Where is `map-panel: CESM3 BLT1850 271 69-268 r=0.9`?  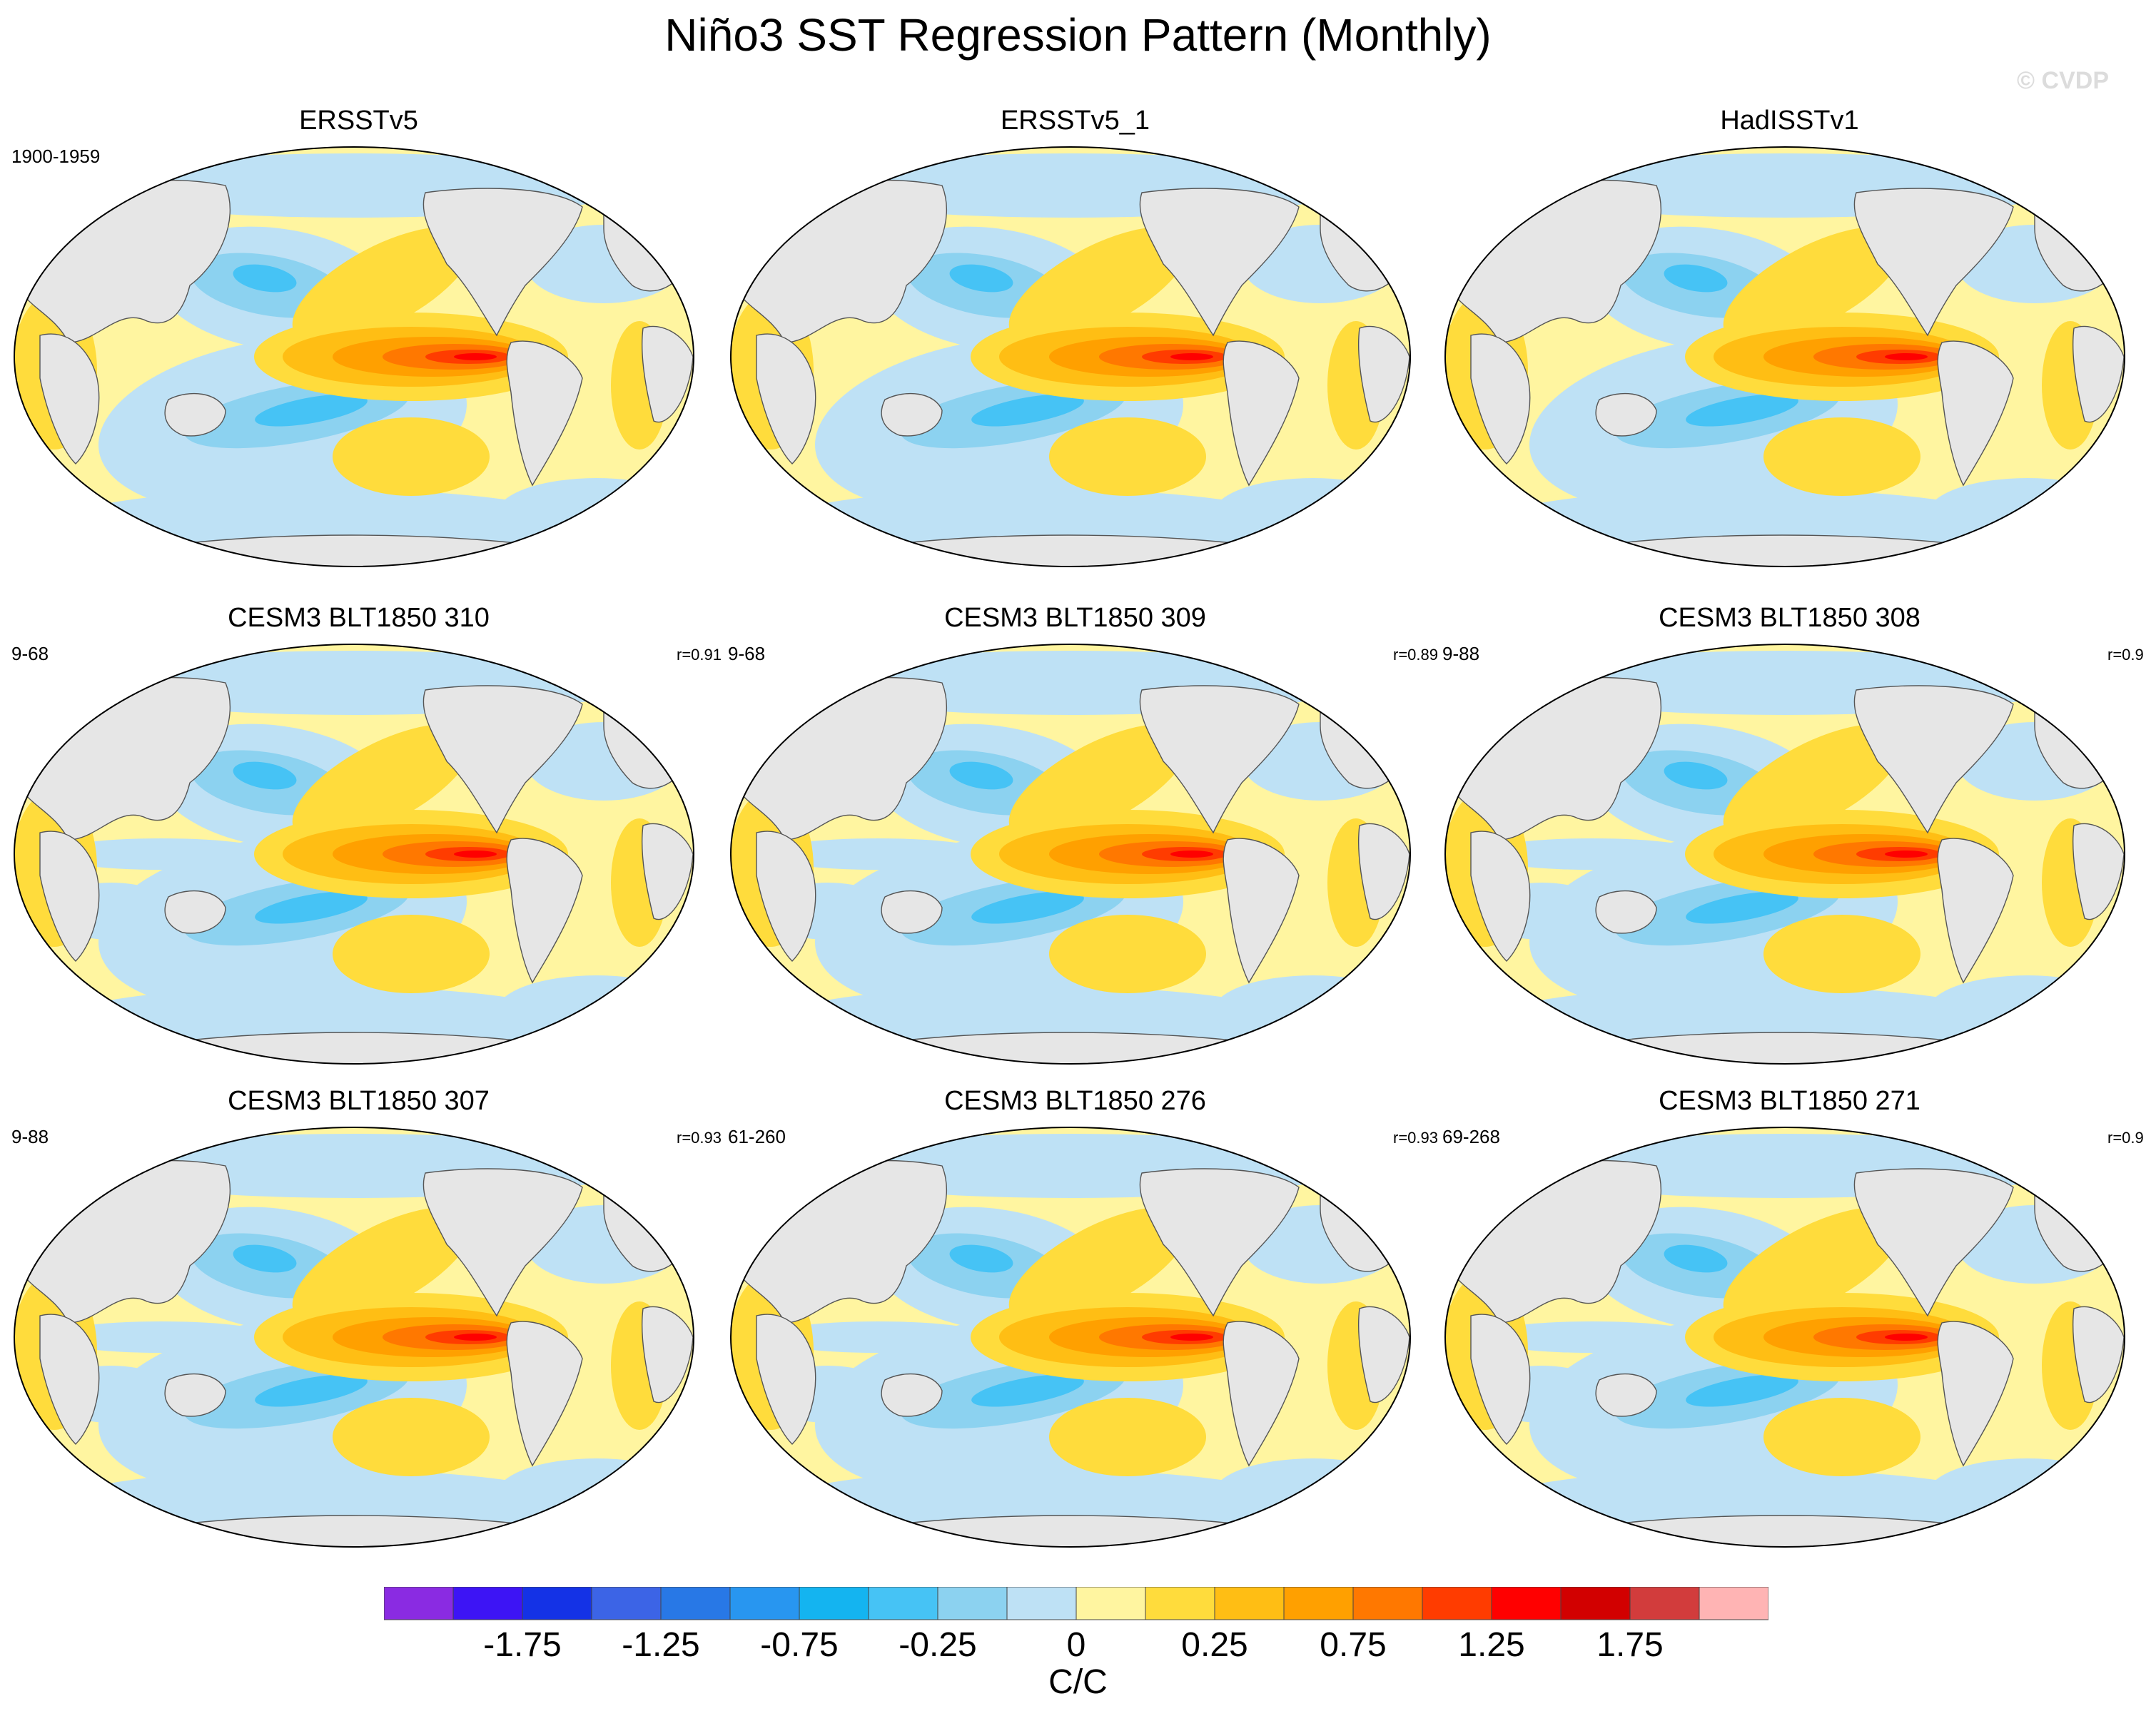 map-panel: CESM3 BLT1850 271 69-268 r=0.9 is located at coordinates (1789, 1323).